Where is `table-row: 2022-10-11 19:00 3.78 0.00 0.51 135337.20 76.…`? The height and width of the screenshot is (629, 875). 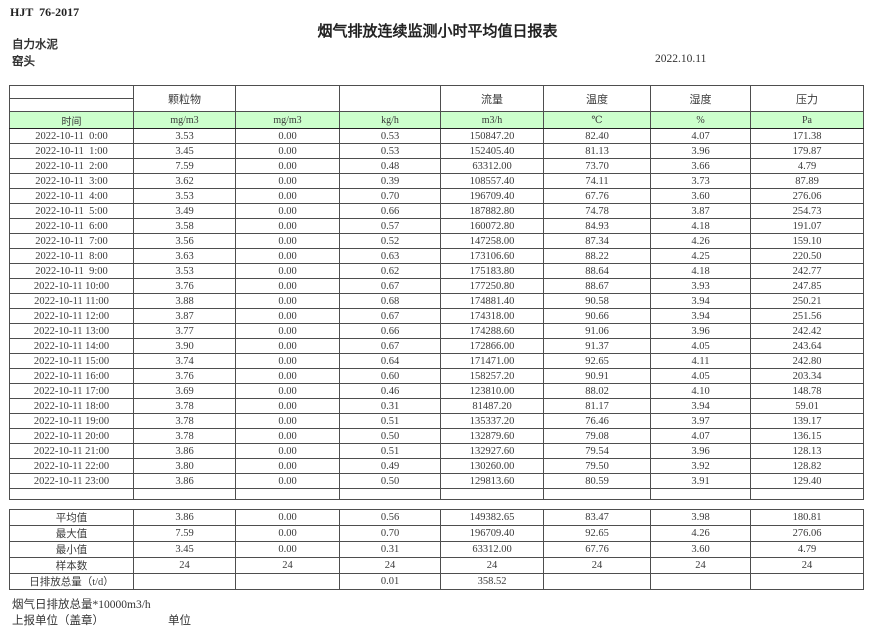
table-row: 2022-10-11 19:00 3.78 0.00 0.51 135337.20 76.… is located at coordinates (436, 421).